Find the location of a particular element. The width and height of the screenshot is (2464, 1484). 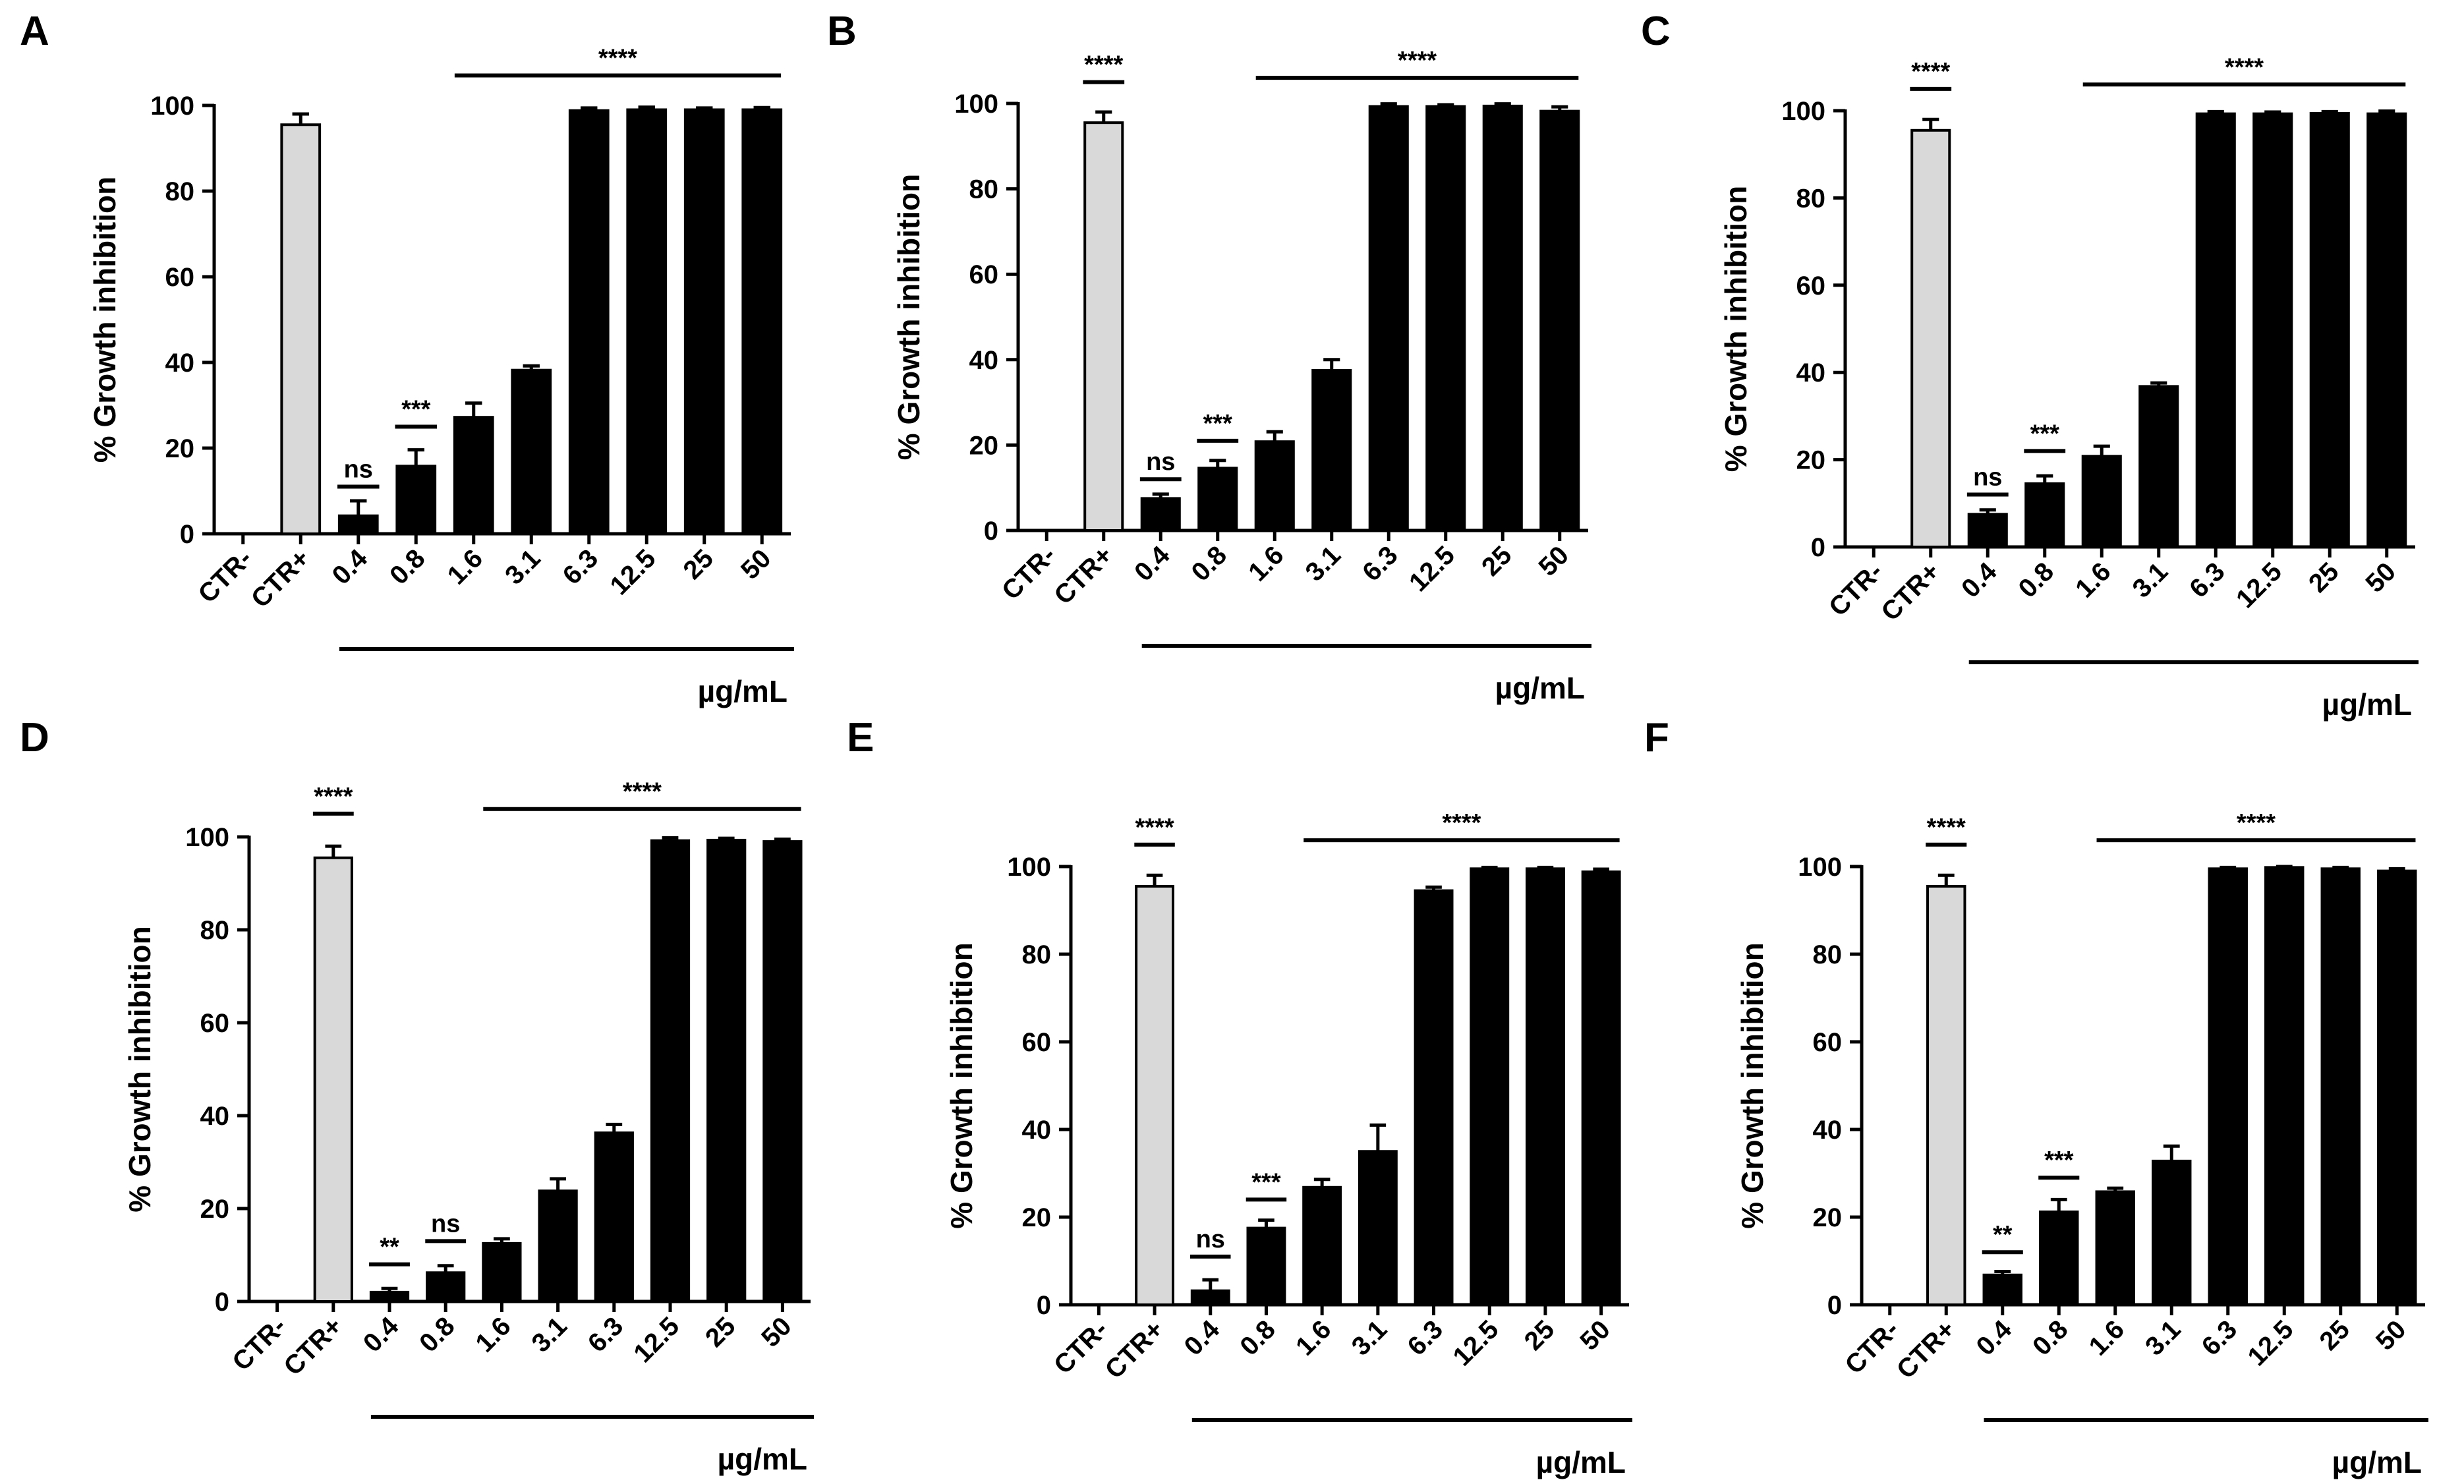

panel-label: D is located at coordinates (34, 737).